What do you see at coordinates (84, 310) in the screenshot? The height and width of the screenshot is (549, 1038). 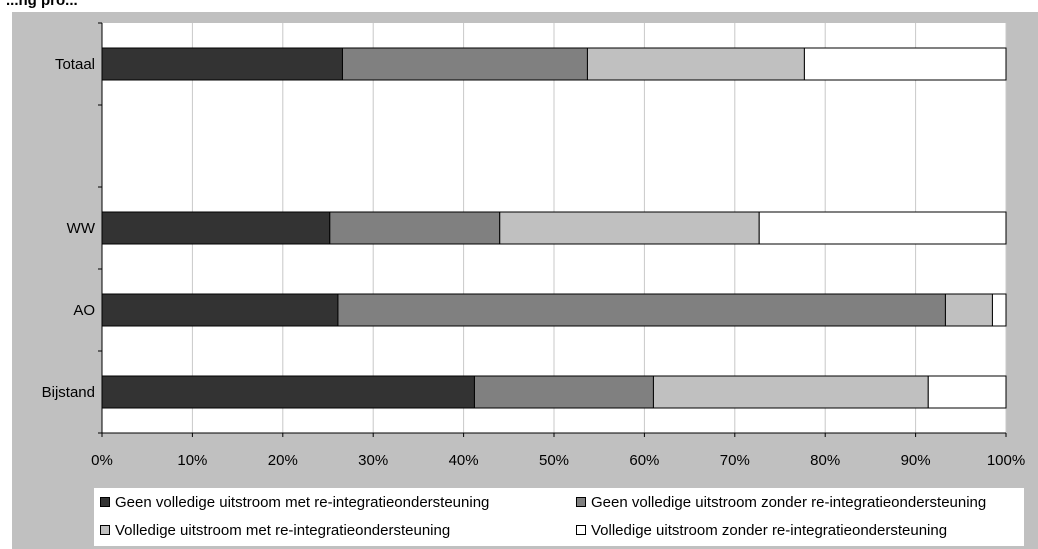 I see `category-label: AO` at bounding box center [84, 310].